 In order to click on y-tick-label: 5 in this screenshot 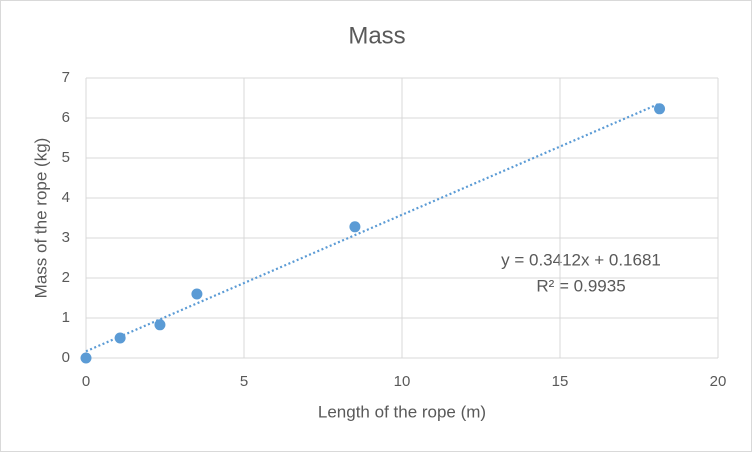, I will do `click(66, 157)`.